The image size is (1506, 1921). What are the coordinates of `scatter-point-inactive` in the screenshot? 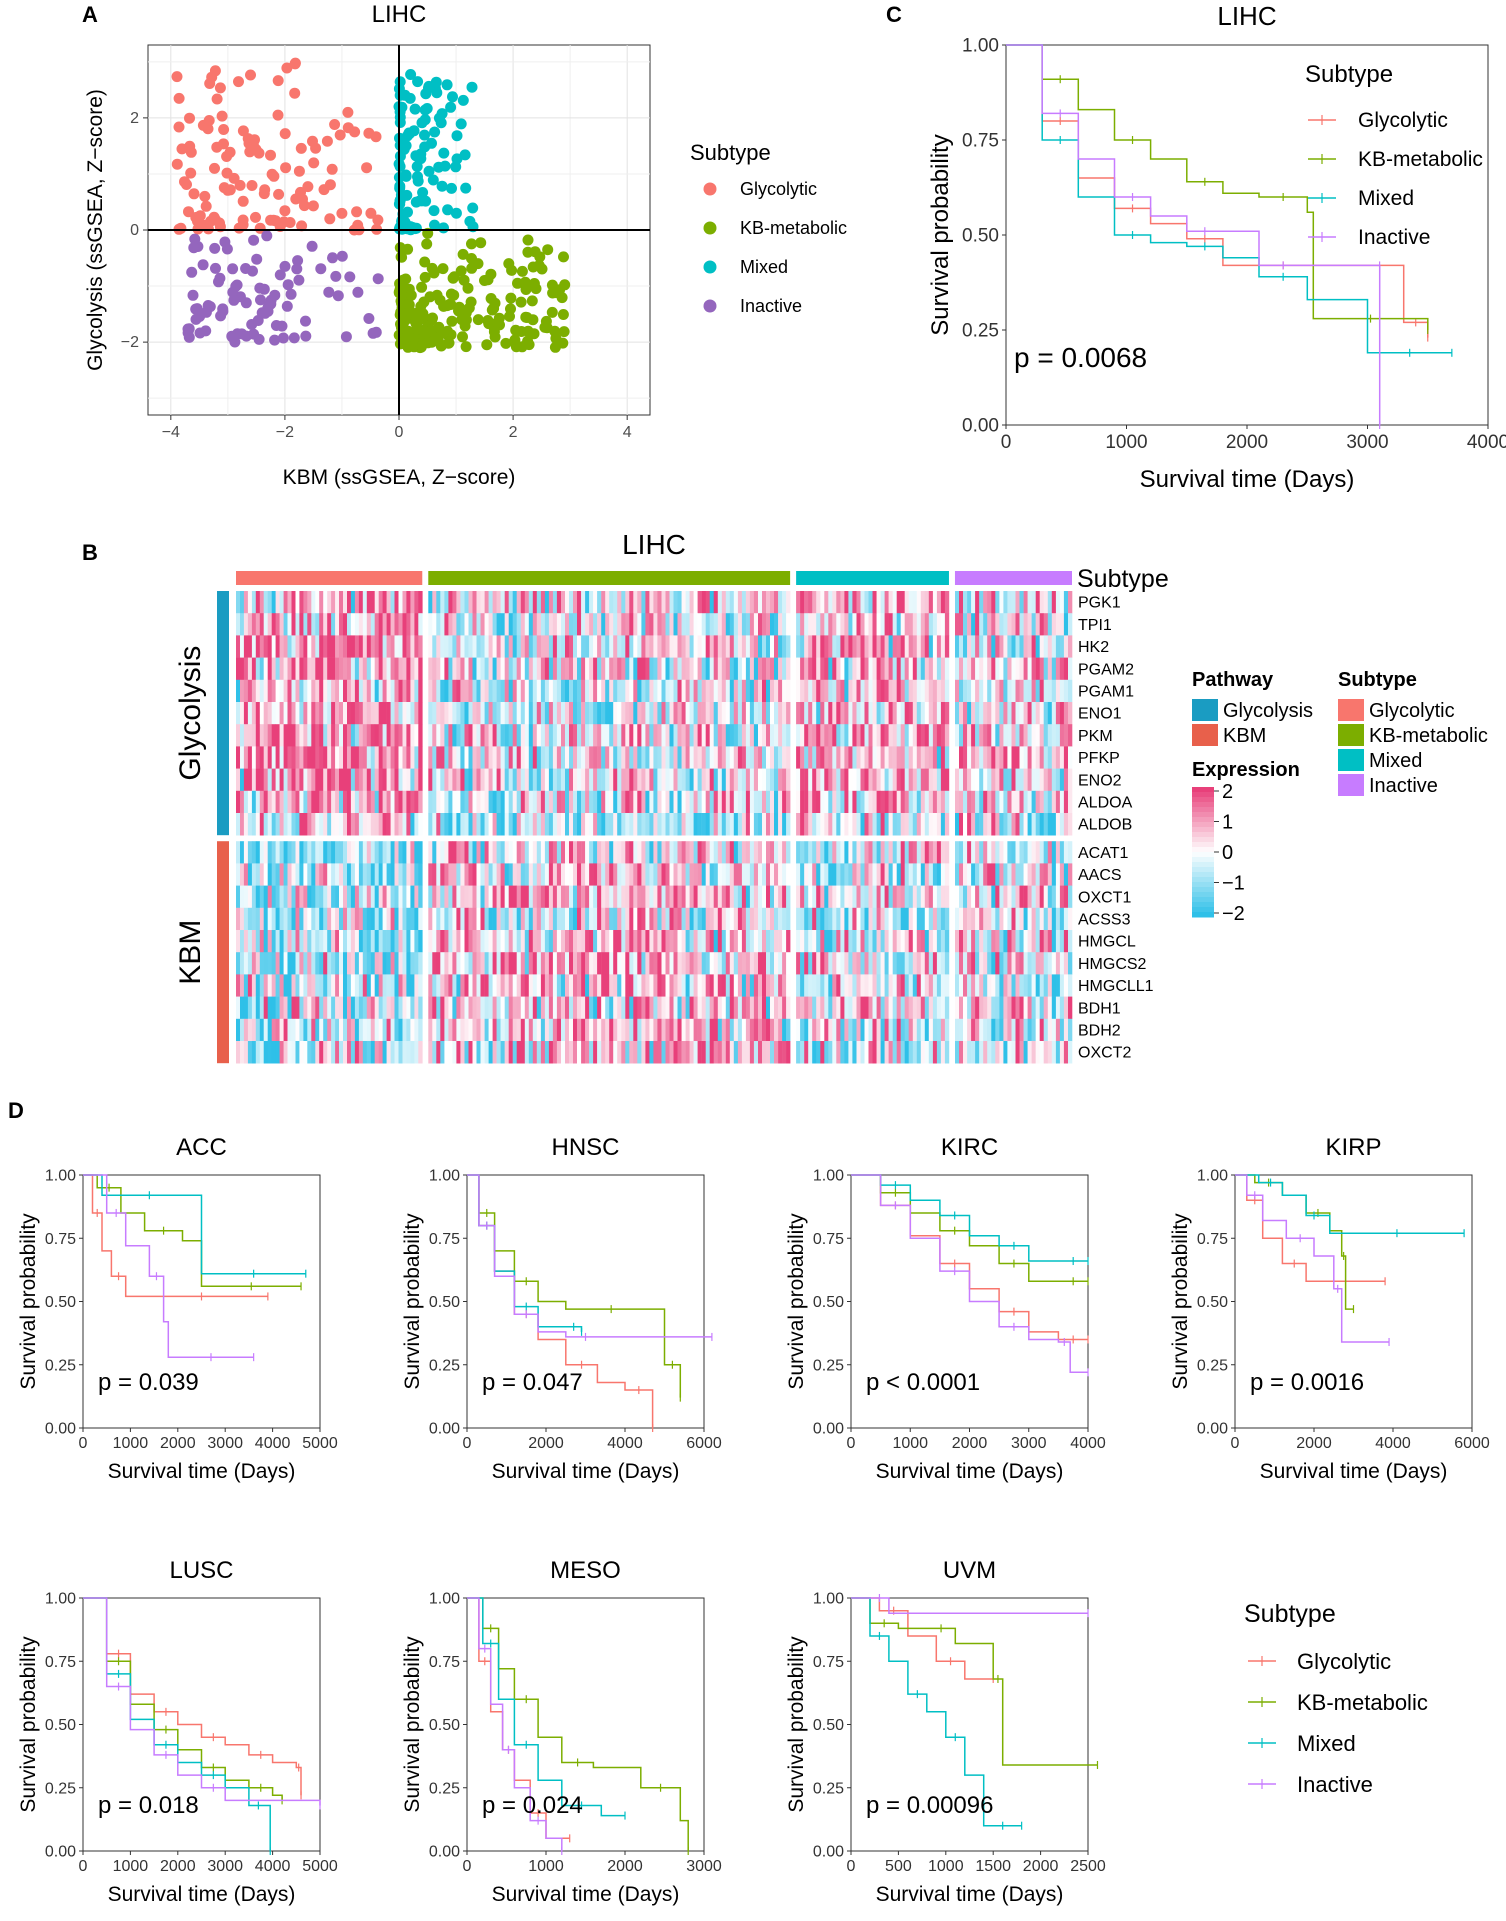 It's located at (297, 269).